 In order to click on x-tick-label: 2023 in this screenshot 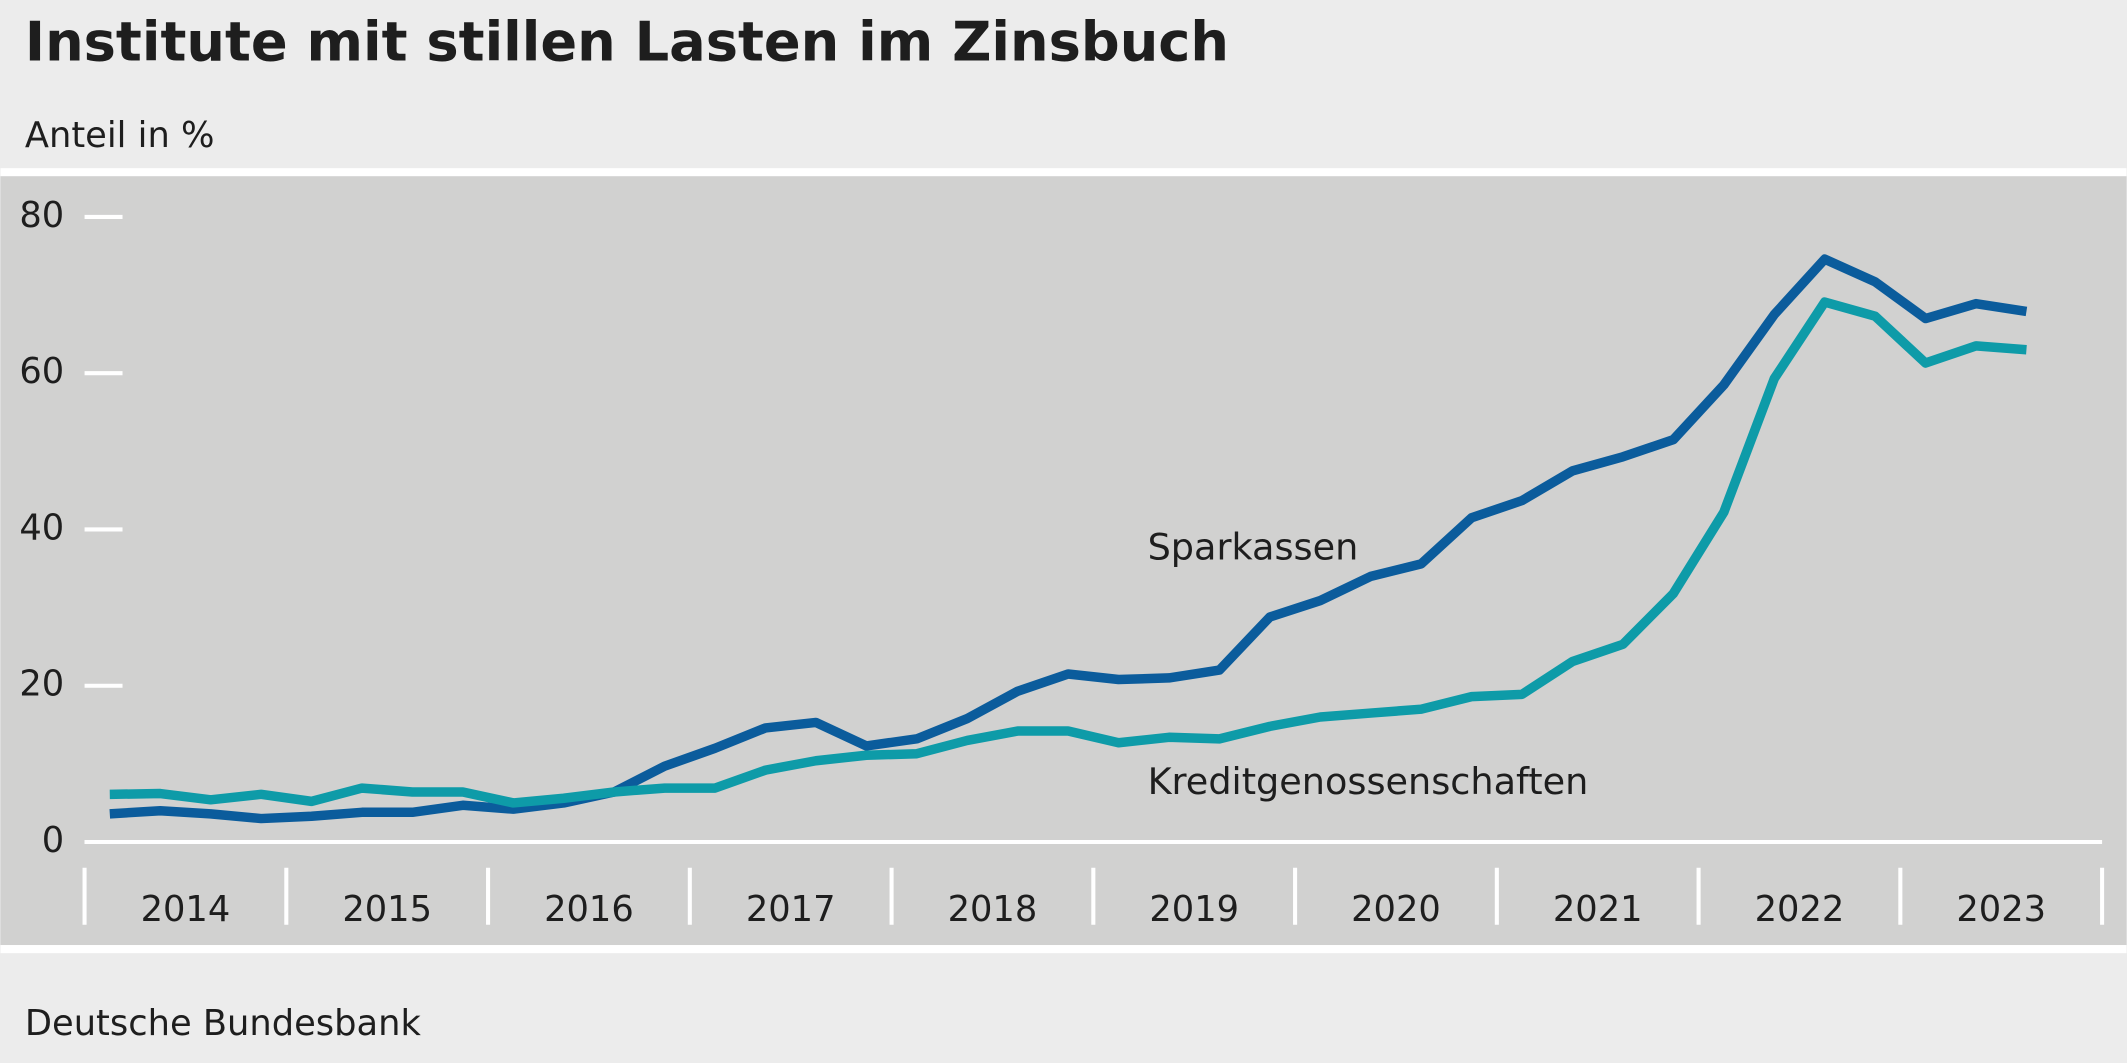, I will do `click(2001, 909)`.